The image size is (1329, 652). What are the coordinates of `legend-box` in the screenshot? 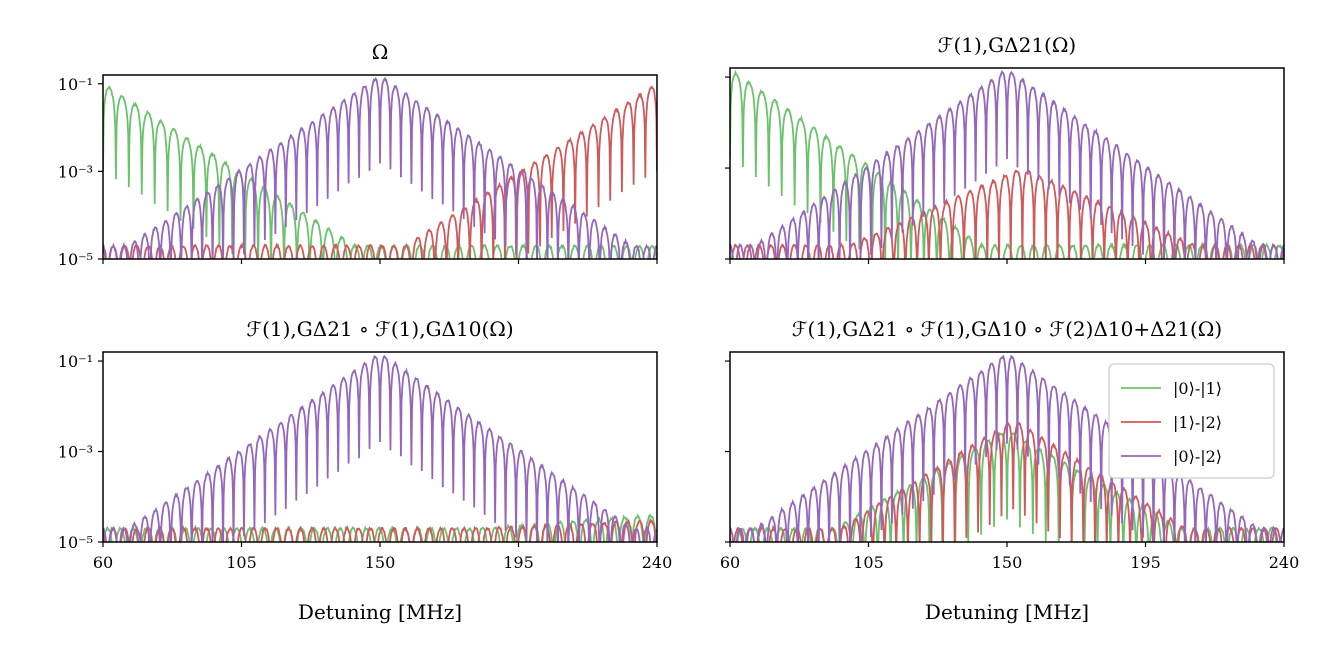 It's located at (1191, 421).